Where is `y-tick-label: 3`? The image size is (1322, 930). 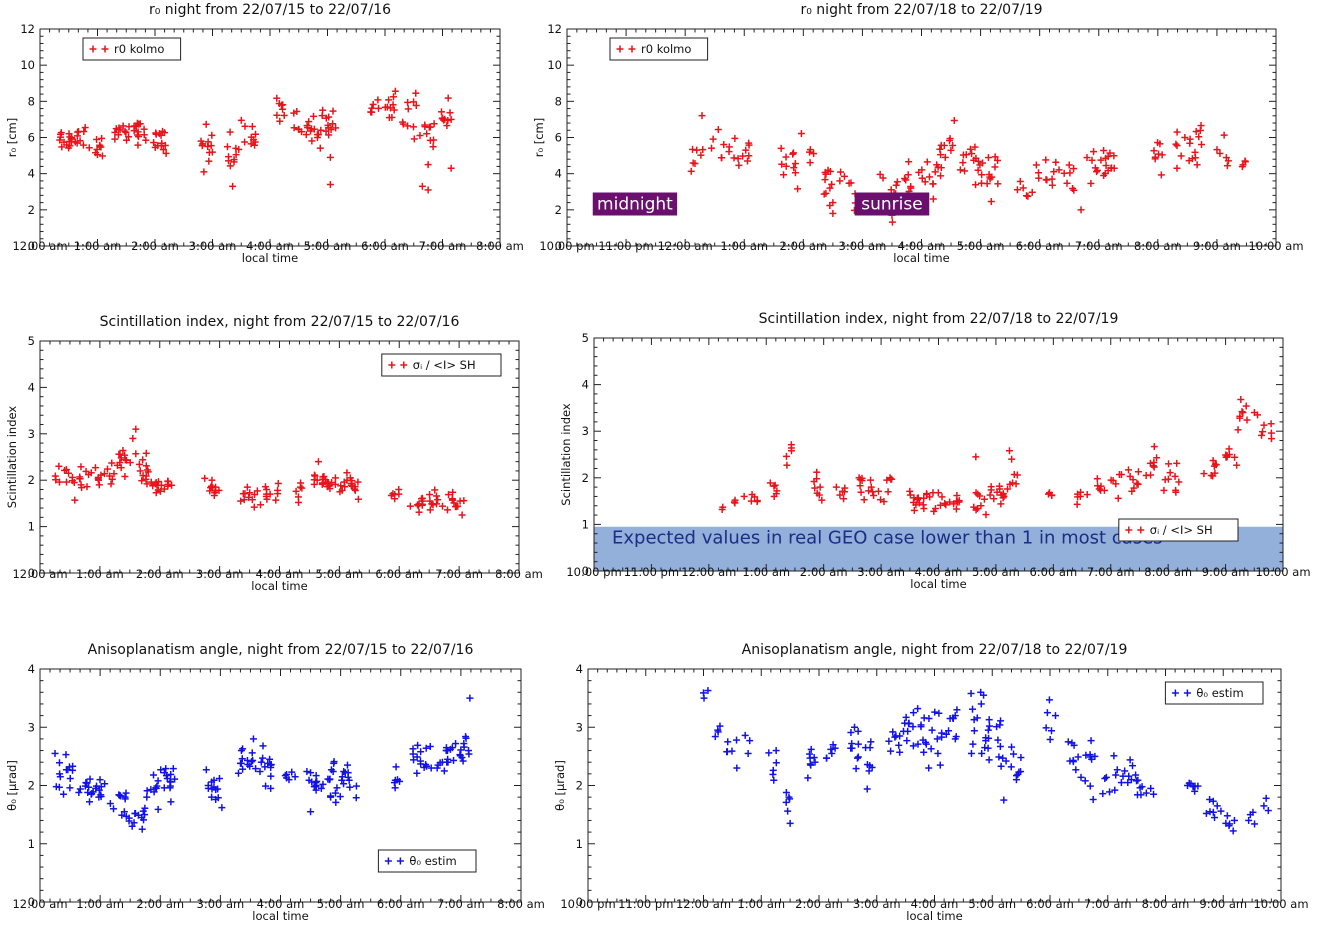 y-tick-label: 3 is located at coordinates (31, 434).